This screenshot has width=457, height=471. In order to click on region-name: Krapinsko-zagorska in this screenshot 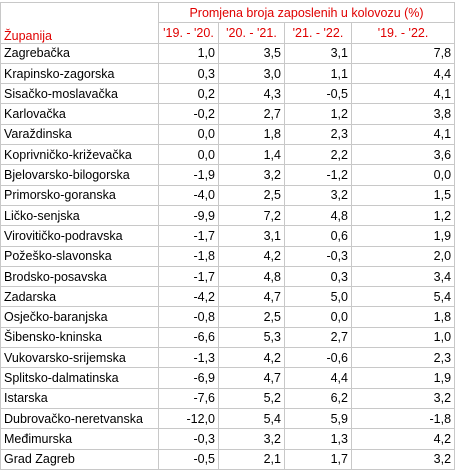, I will do `click(79, 73)`.